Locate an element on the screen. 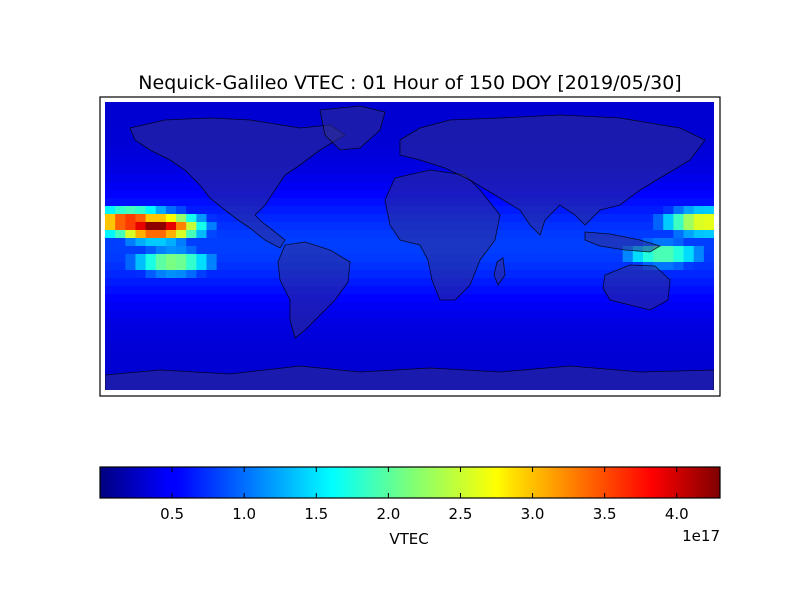 The width and height of the screenshot is (800, 600). south-america is located at coordinates (314, 290).